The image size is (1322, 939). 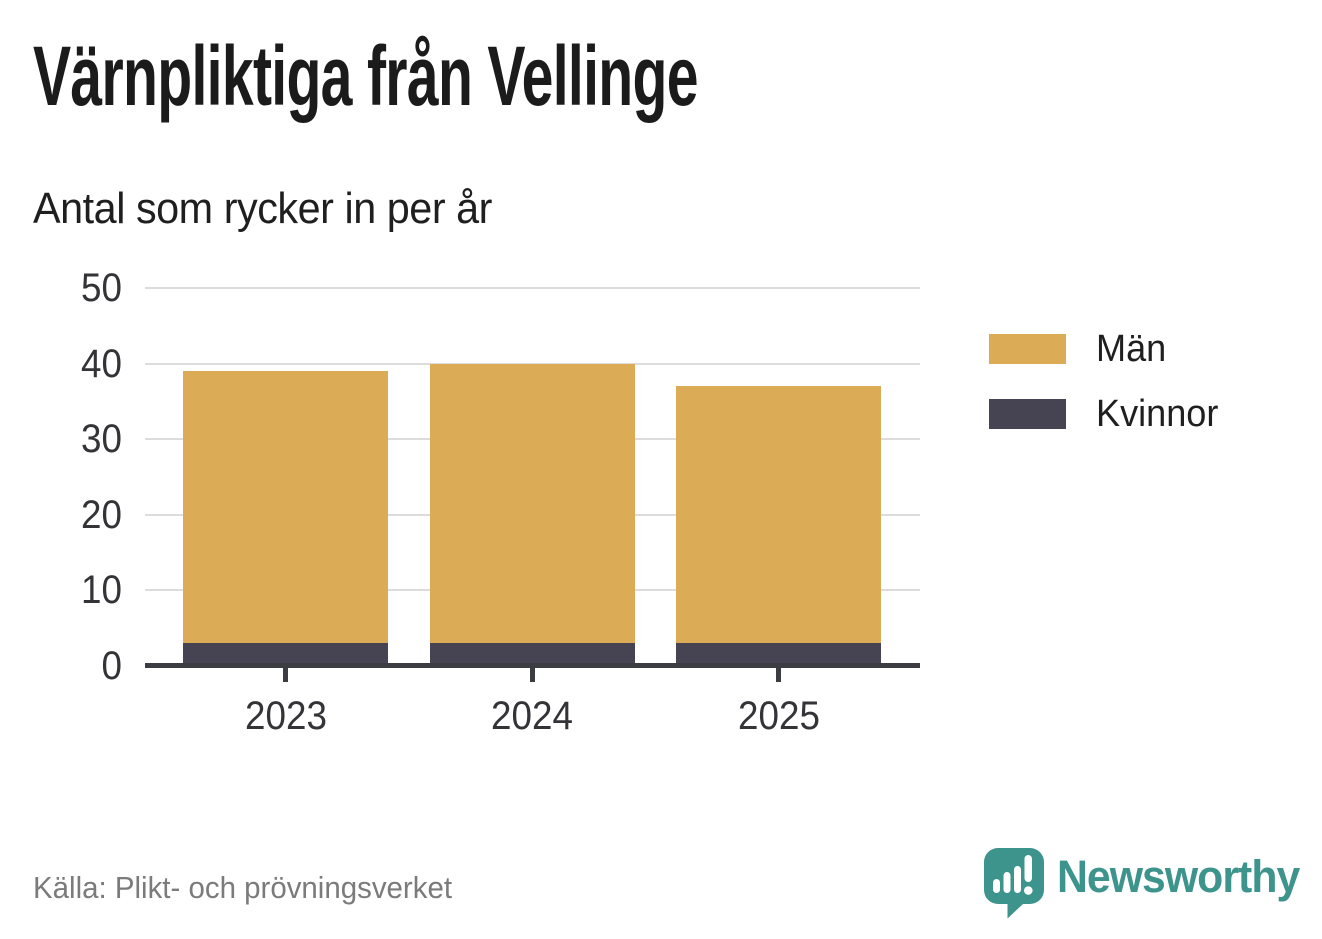 I want to click on y-axis-tick-label: 20, so click(x=101, y=514).